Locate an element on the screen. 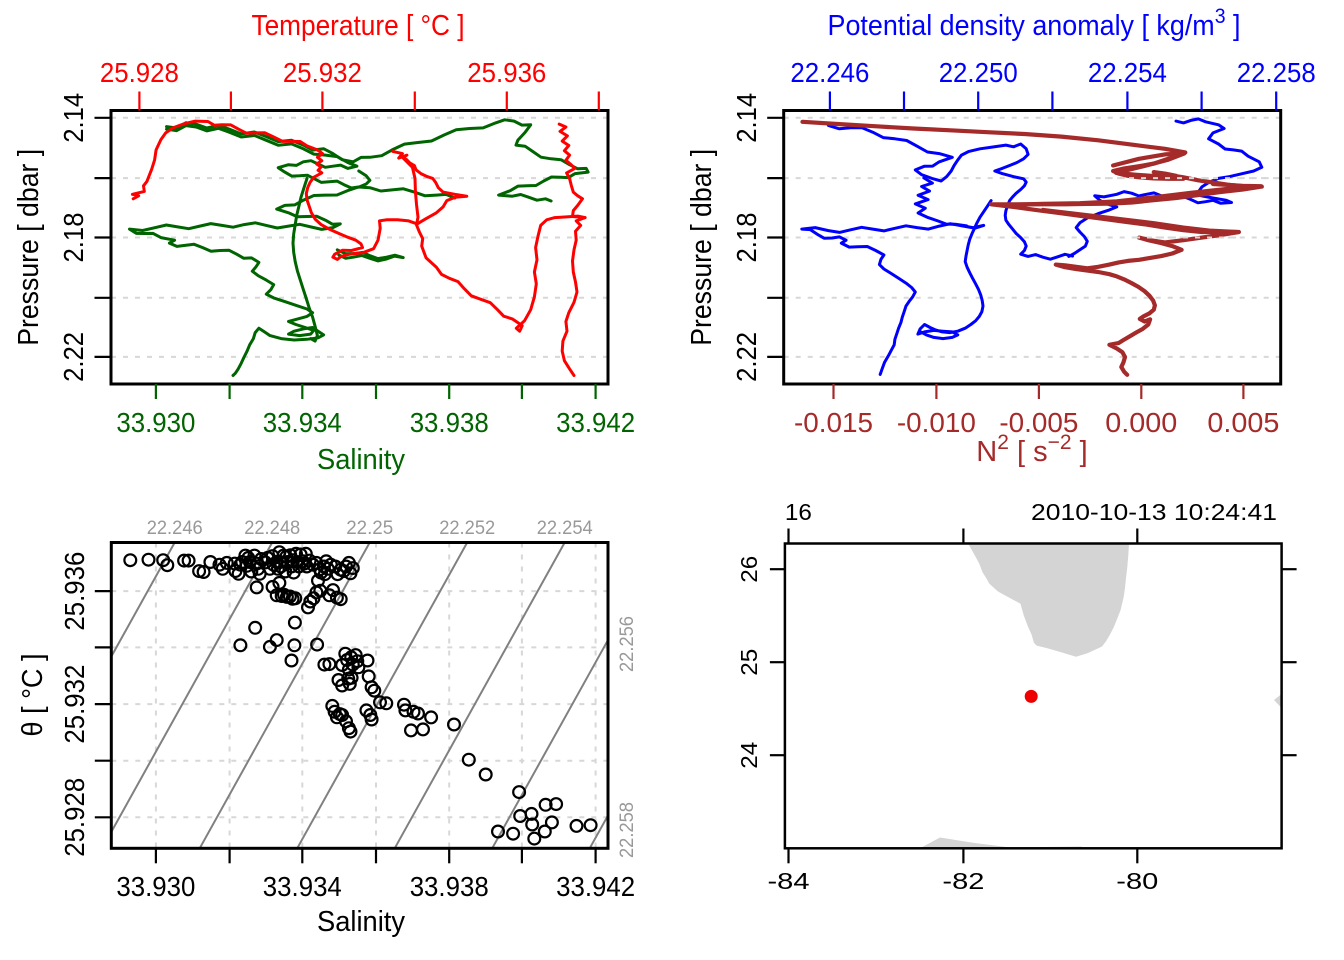 Image resolution: width=1344 pixels, height=960 pixels. svg-text: -84 is located at coordinates (789, 881).